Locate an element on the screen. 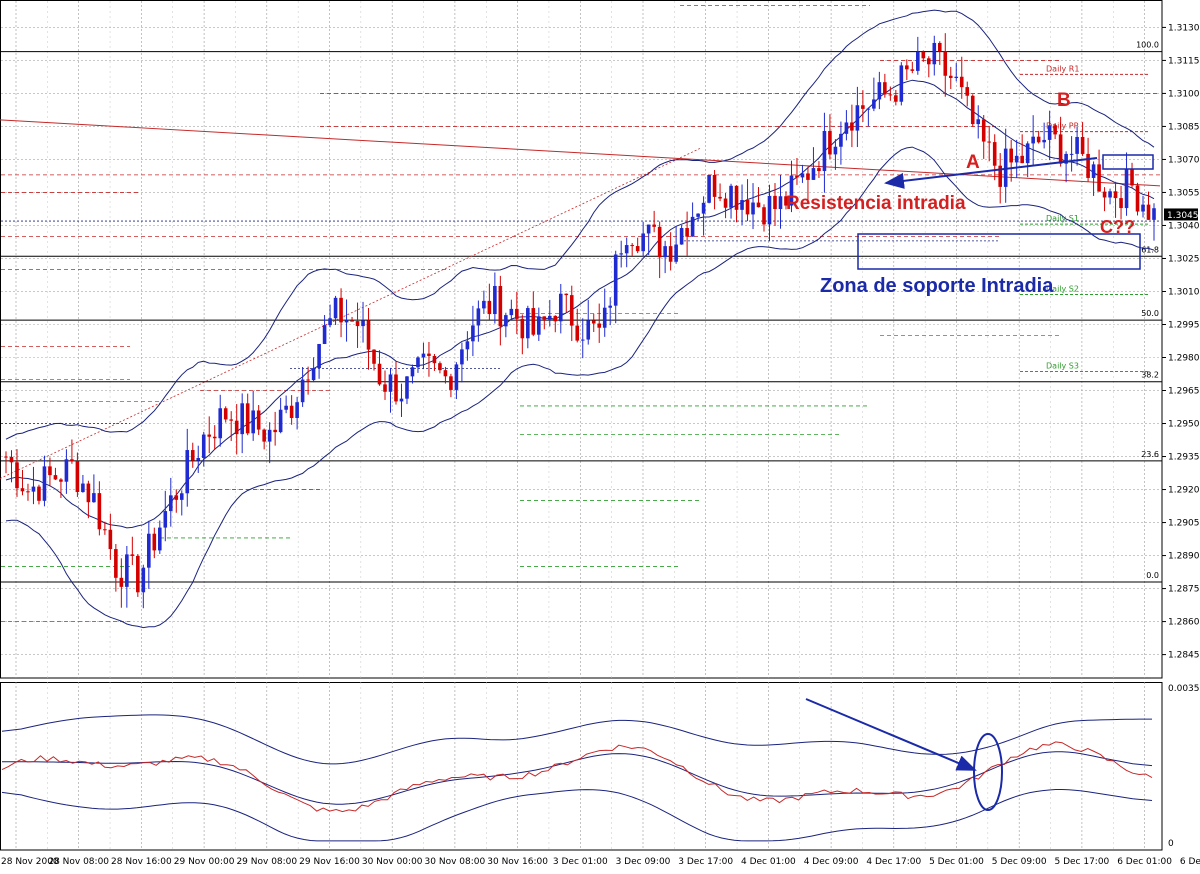  x-tick-label: 28 Nov 08:00 is located at coordinates (78, 862).